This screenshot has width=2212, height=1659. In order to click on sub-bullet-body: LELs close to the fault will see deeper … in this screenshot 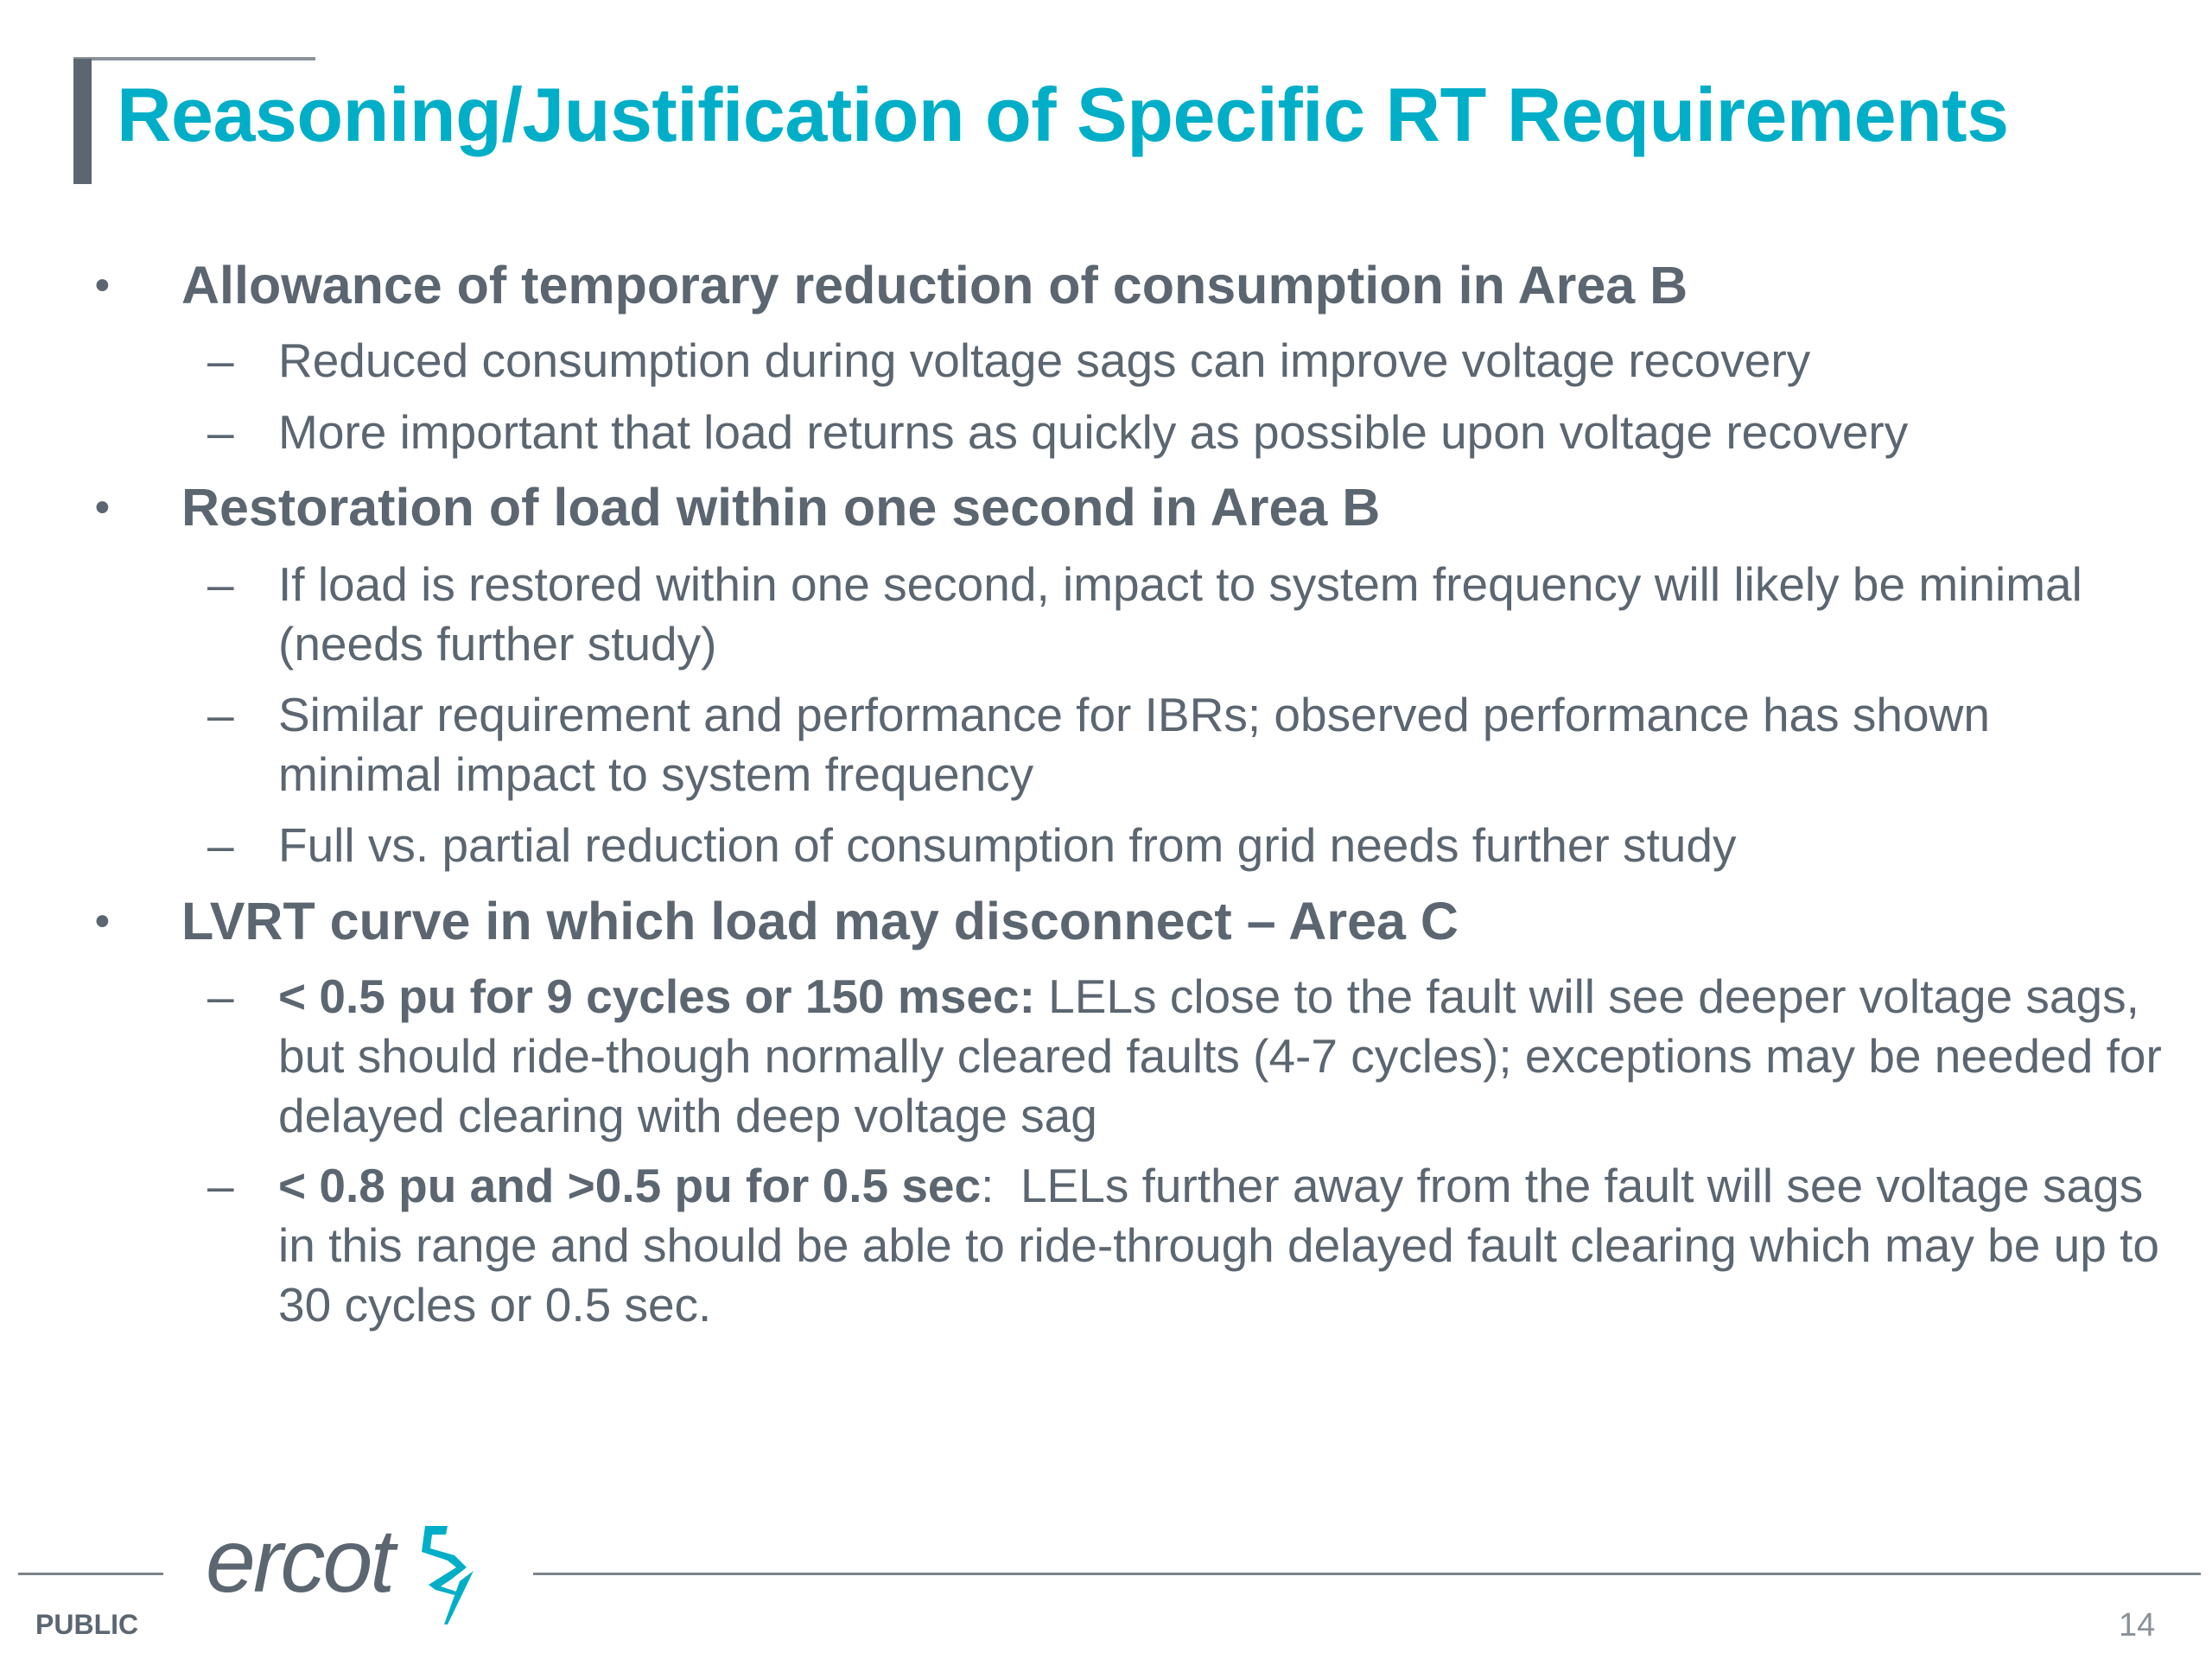, I will do `click(1220, 1055)`.